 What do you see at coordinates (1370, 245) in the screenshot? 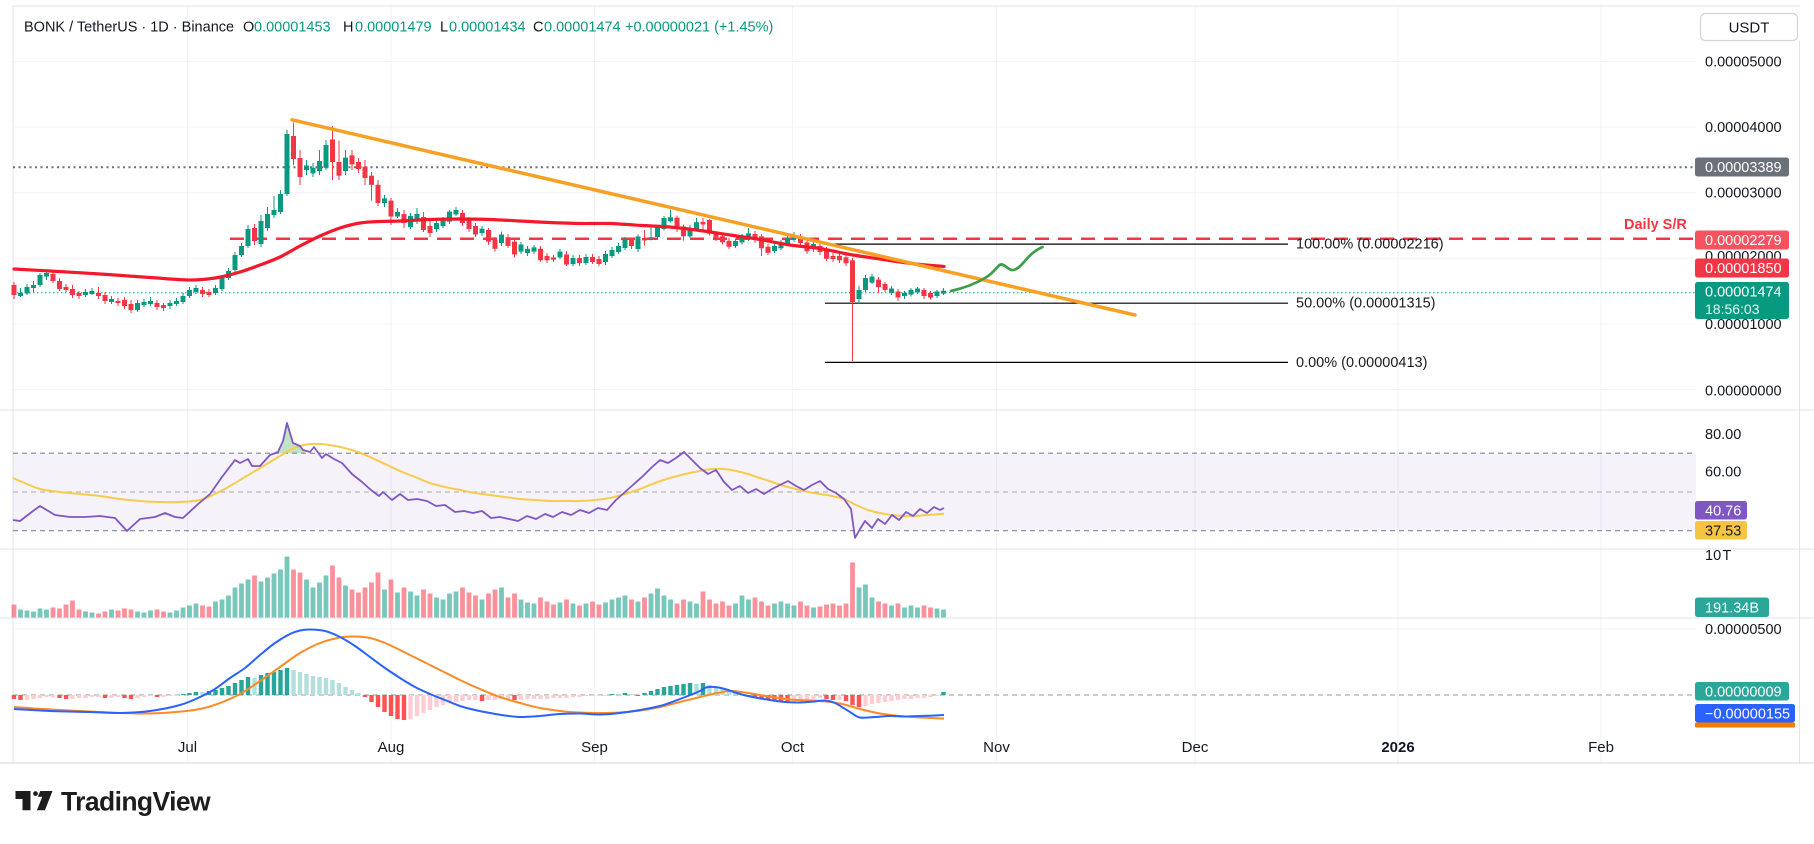
I see `svg-text: 100.00% (0.00002216)` at bounding box center [1370, 245].